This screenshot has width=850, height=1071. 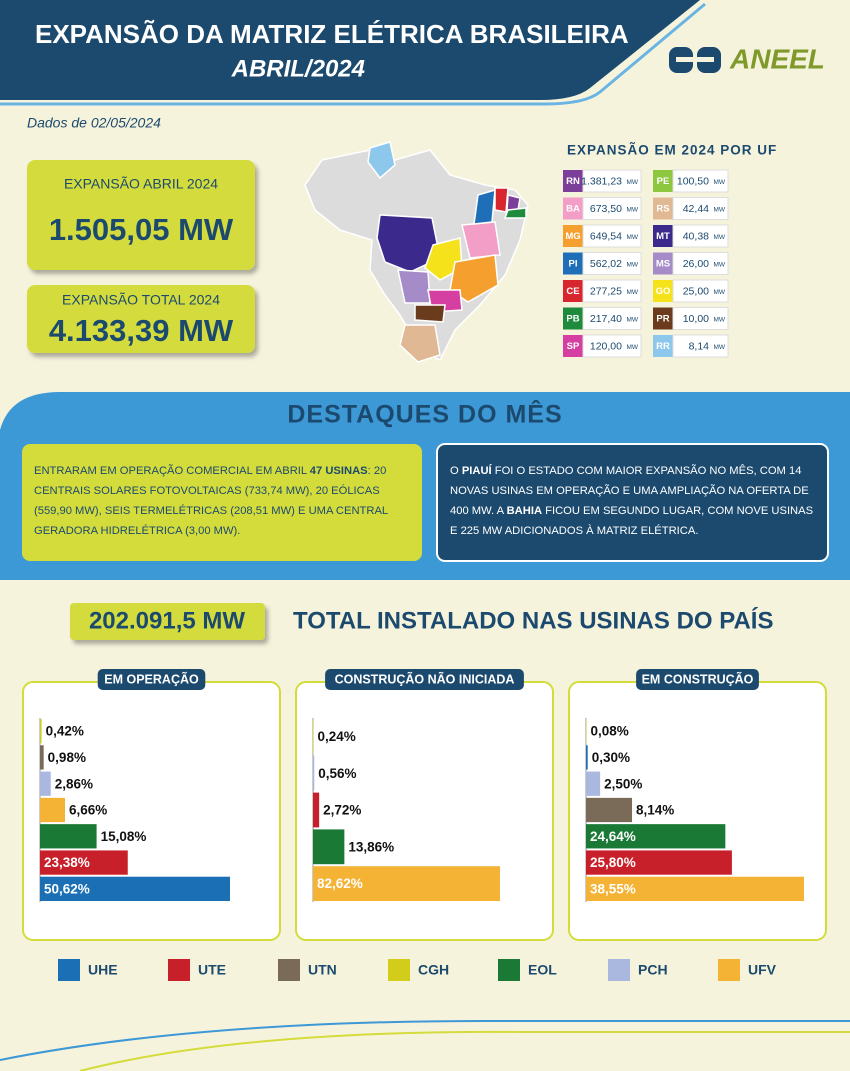 What do you see at coordinates (653, 970) in the screenshot?
I see `legend-label: PCH` at bounding box center [653, 970].